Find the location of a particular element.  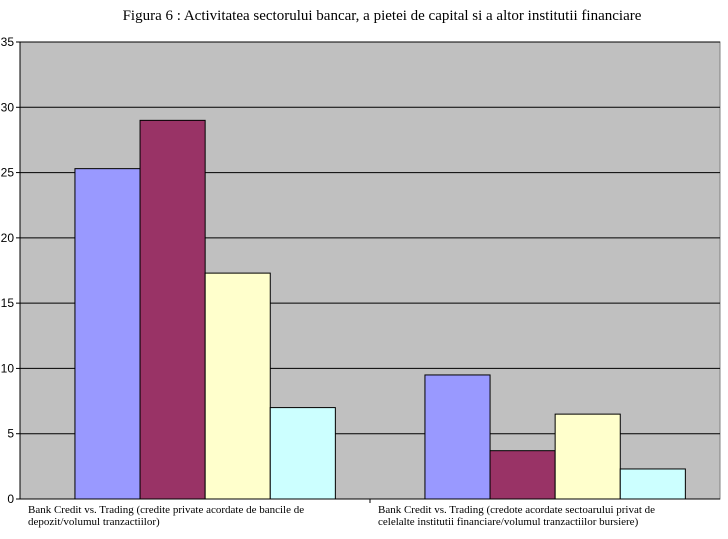

y-tick-label: 15 is located at coordinates (8, 303).